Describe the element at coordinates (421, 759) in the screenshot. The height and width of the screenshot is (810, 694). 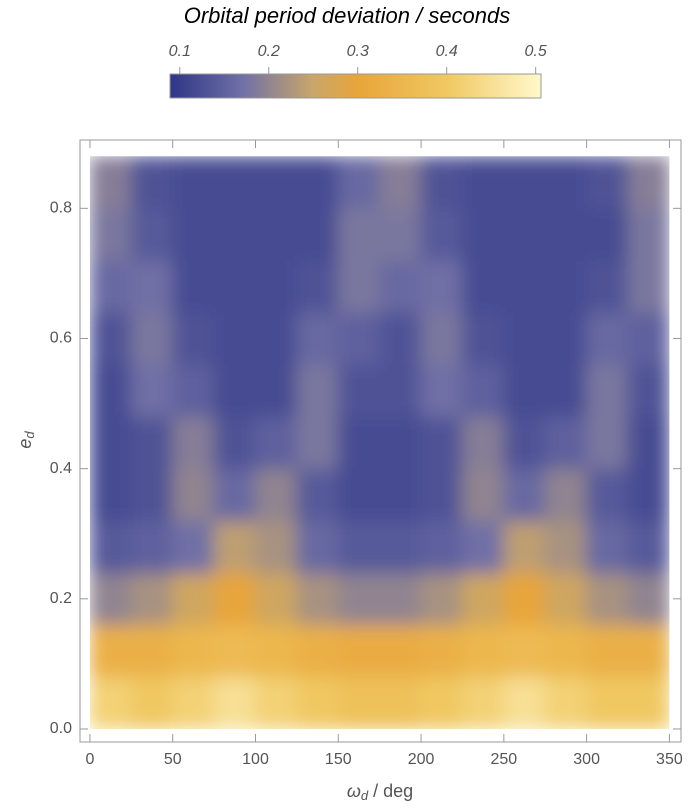
I see `x-tick-label: 200` at that location.